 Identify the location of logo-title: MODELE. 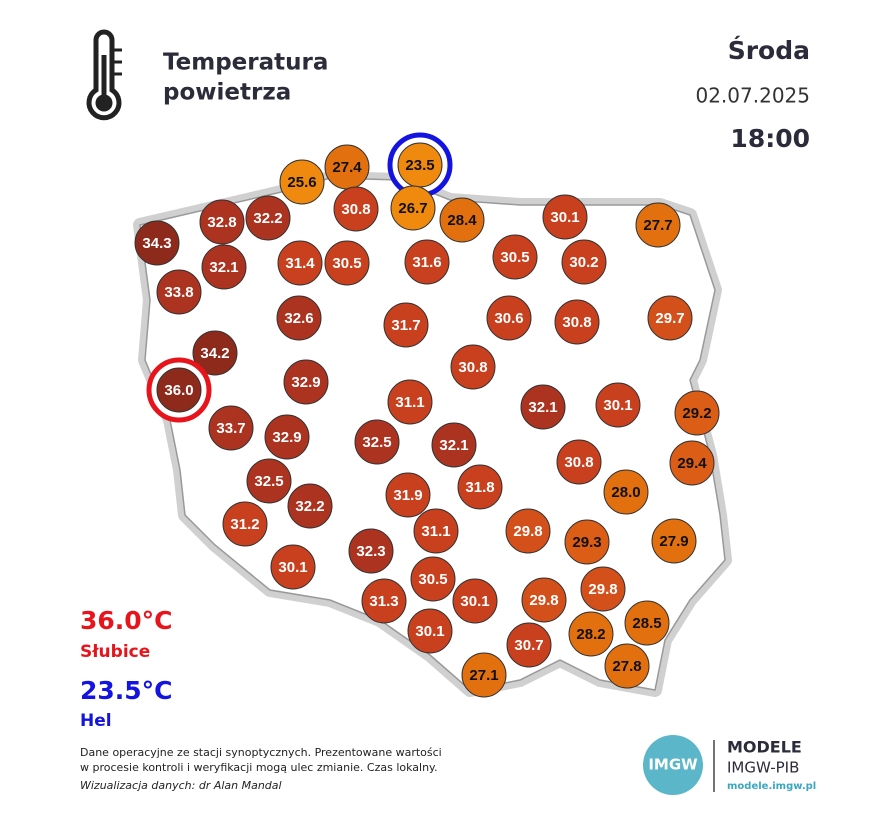
(764, 747).